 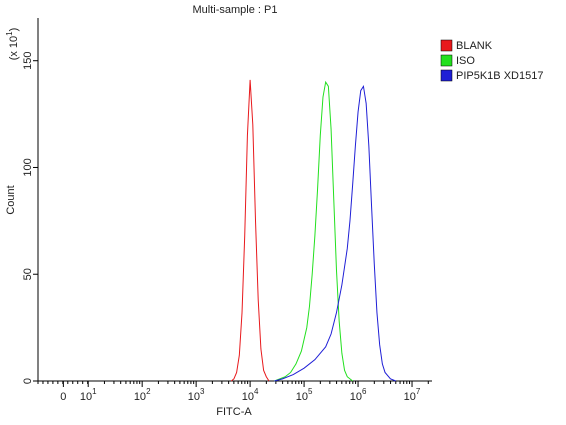 I want to click on x-tick-label: 10³, so click(x=196, y=395).